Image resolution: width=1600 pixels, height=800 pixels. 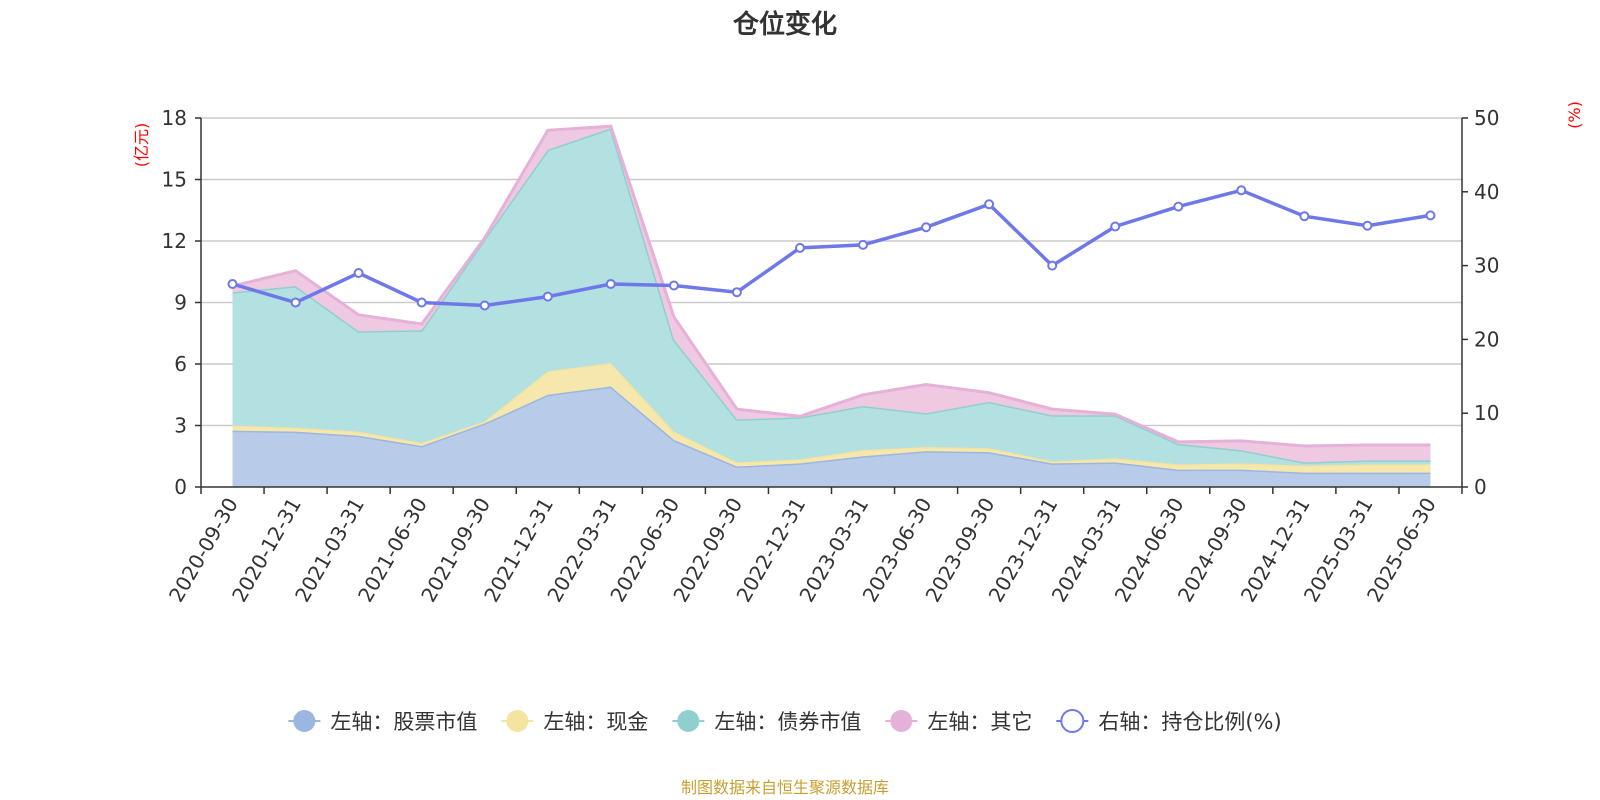 I want to click on chart-title: 仓位变化, so click(x=784, y=24).